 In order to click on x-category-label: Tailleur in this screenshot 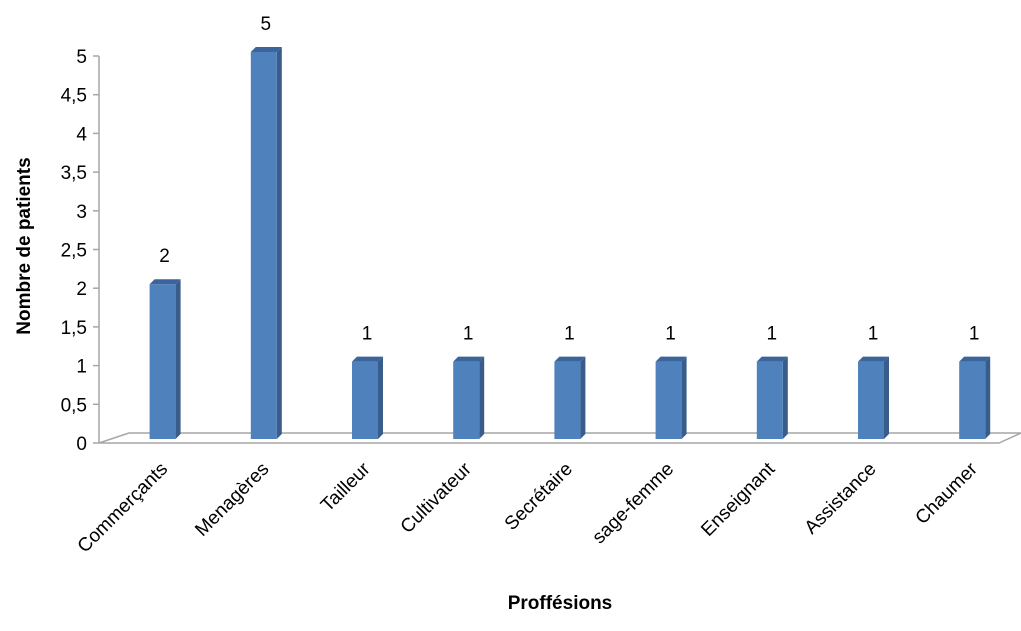, I will do `click(346, 487)`.